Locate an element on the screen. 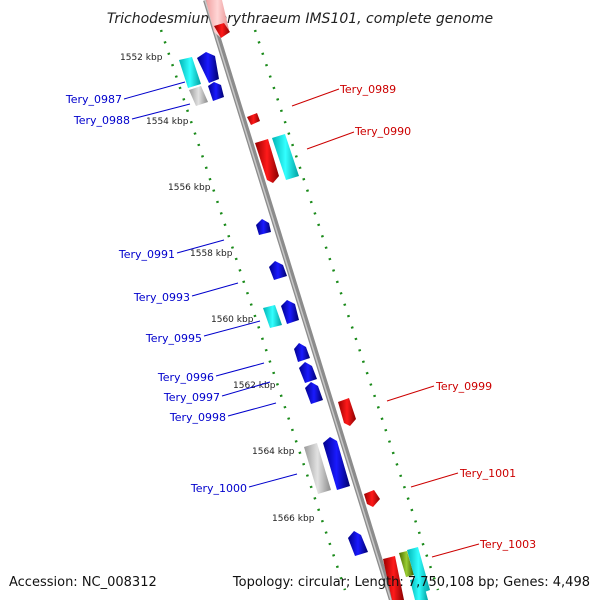  gene-Tery_0995-blue is located at coordinates (290, 312).